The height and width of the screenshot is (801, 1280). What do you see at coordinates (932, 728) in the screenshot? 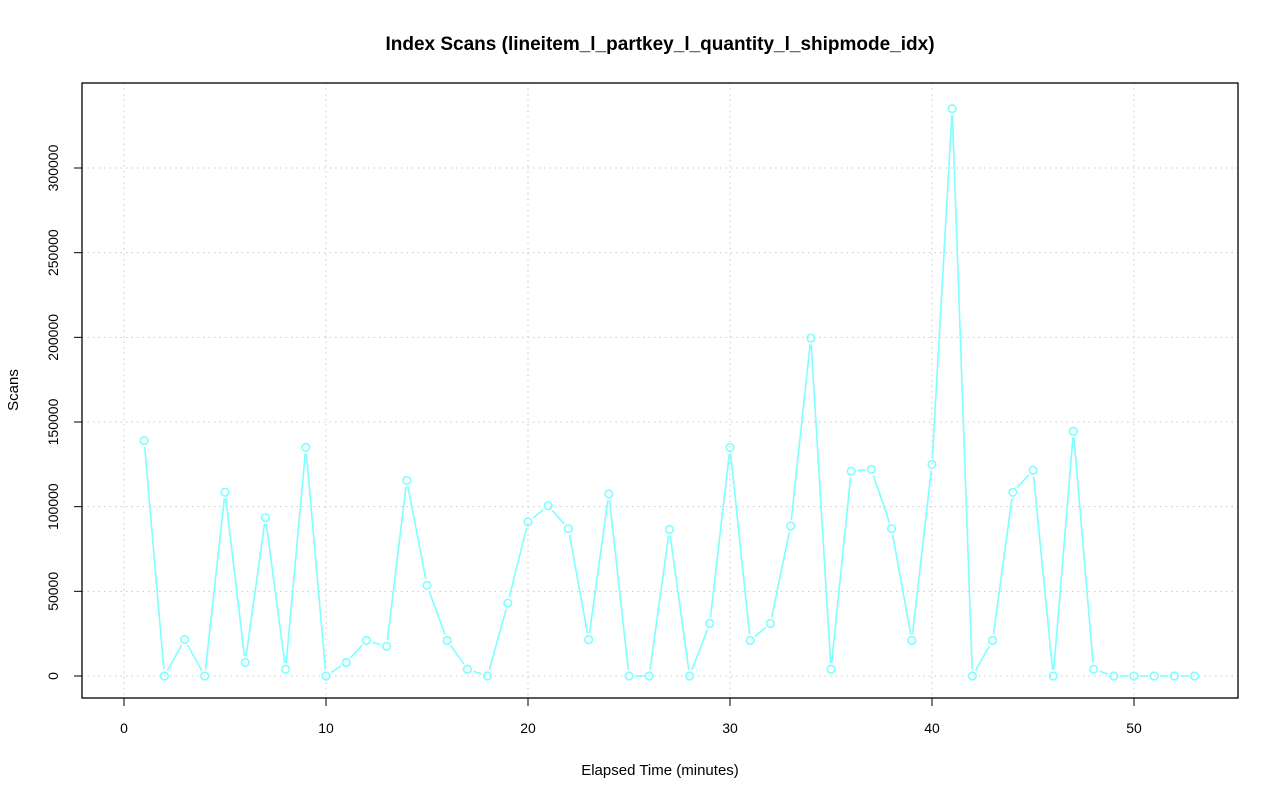
I see `x-tick-label: 40` at bounding box center [932, 728].